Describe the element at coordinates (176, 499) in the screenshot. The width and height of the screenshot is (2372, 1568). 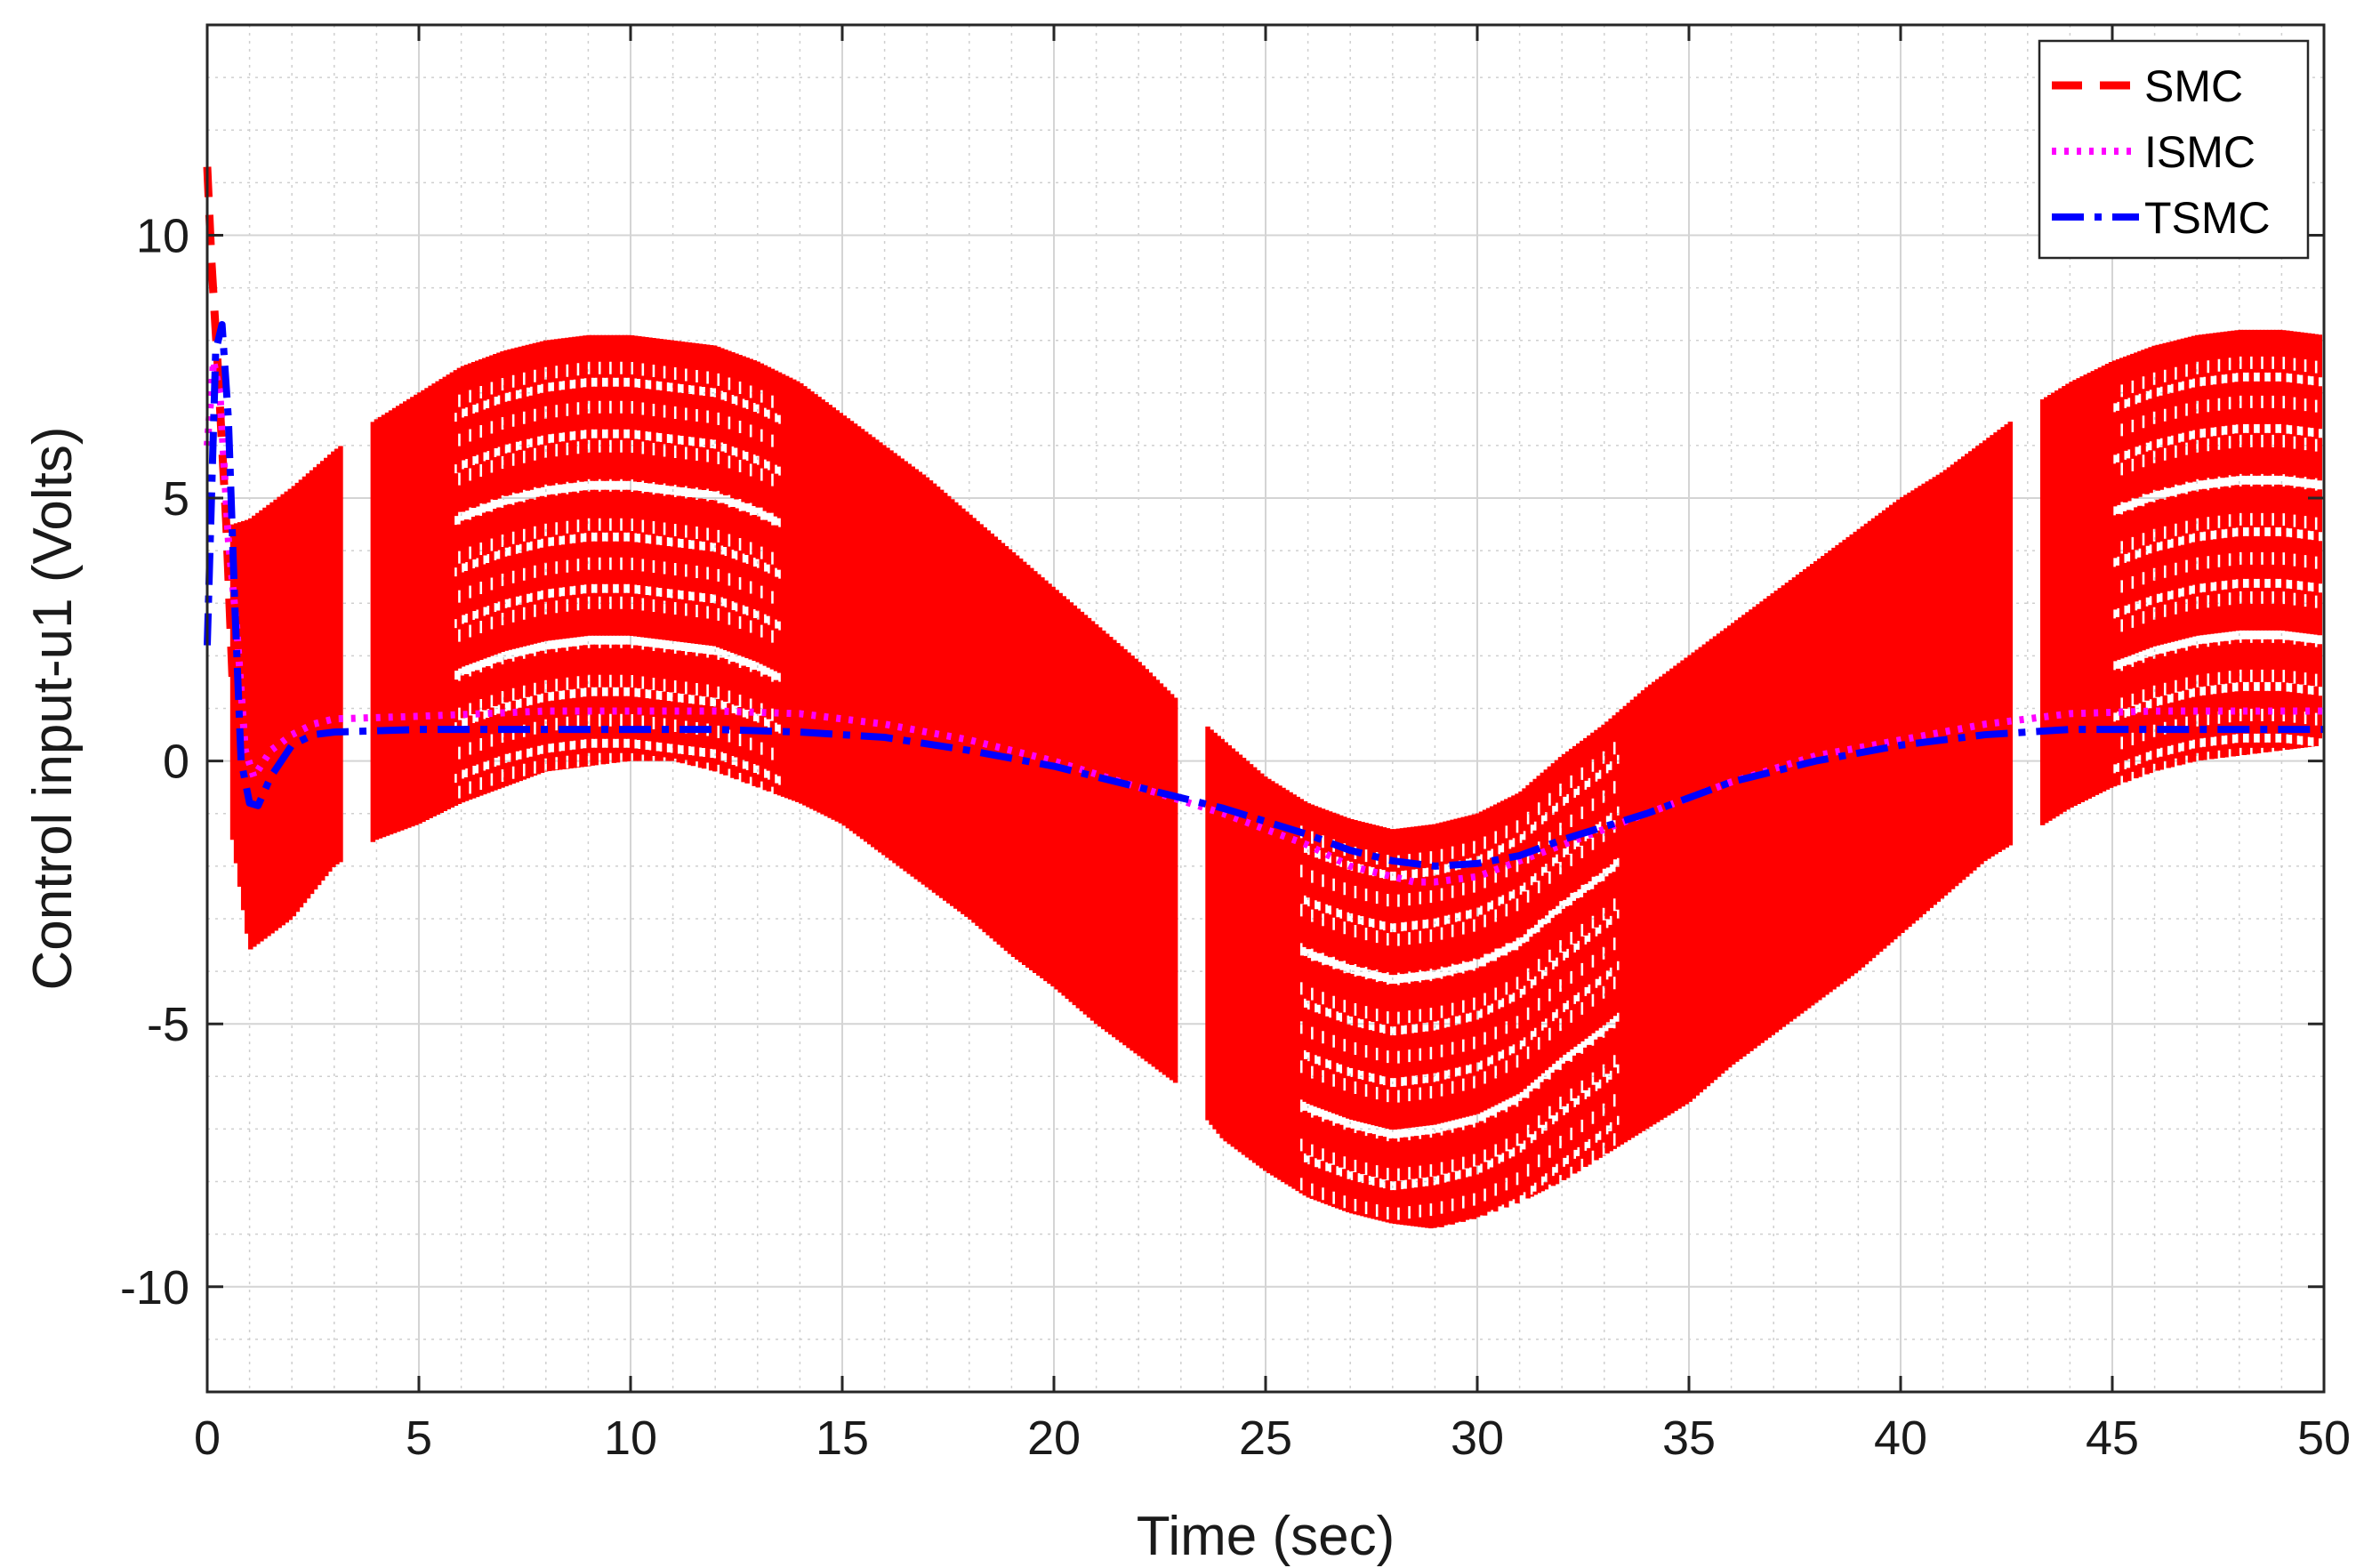
I see `y-tick-label: 5` at that location.